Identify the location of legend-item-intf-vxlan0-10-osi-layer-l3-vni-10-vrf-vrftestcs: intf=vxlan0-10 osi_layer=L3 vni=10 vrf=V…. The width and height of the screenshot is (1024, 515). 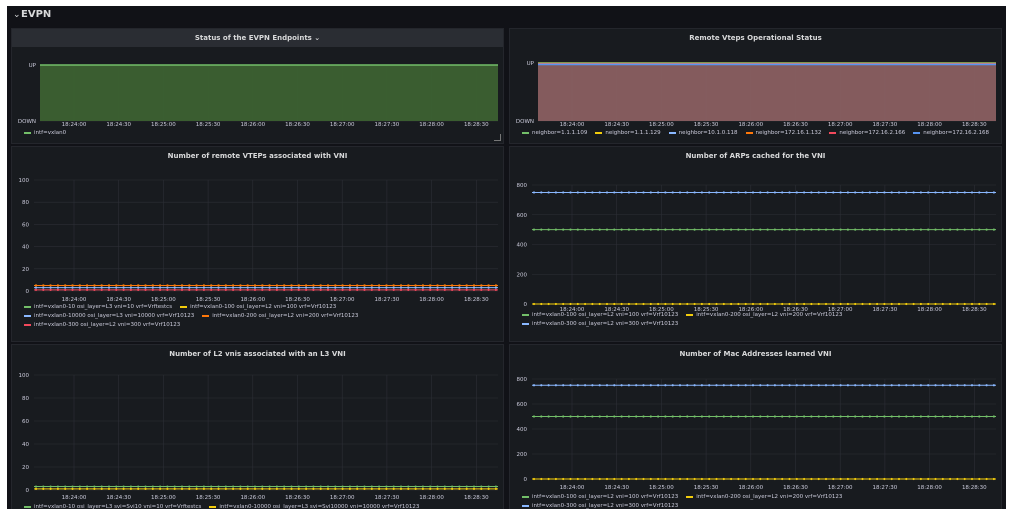
(98, 307).